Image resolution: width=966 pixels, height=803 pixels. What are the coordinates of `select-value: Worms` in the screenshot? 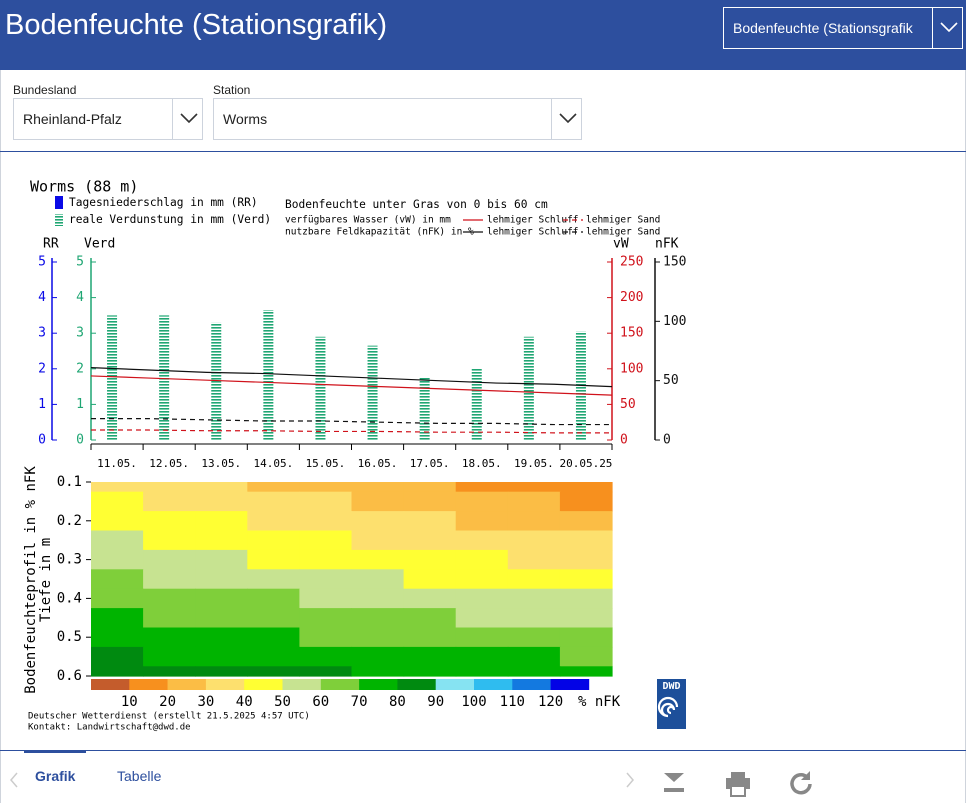 It's located at (245, 119).